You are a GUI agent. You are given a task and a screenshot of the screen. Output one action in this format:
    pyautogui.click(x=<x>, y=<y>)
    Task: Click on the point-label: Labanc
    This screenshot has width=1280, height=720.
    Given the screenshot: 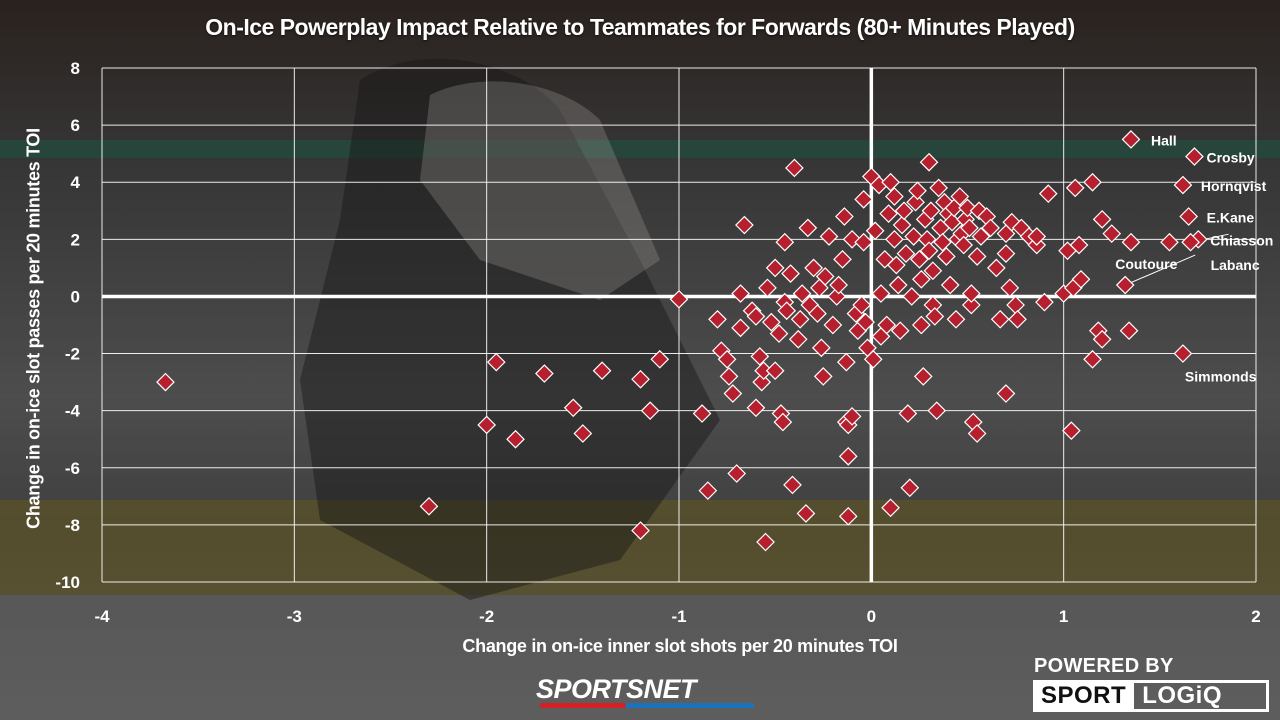 What is the action you would take?
    pyautogui.click(x=1235, y=265)
    